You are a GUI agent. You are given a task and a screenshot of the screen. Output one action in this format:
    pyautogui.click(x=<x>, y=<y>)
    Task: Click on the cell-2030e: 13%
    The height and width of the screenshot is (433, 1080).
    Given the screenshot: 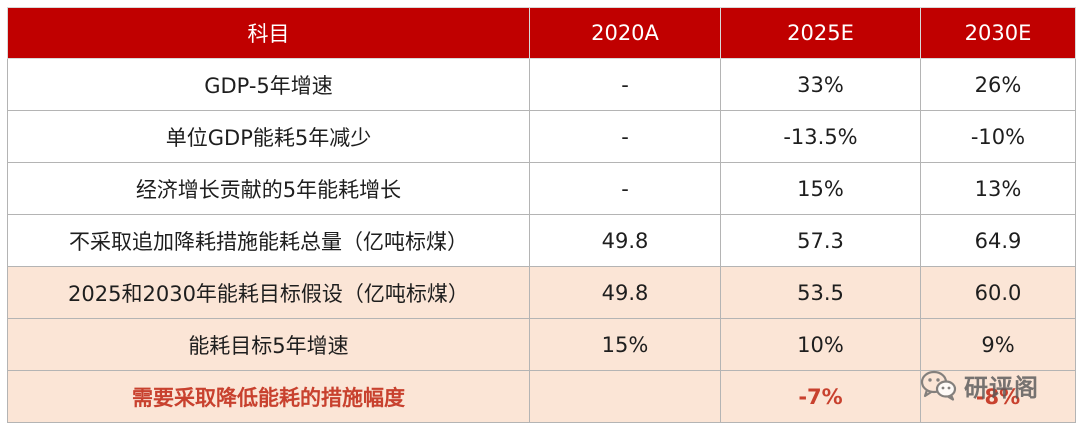 What is the action you would take?
    pyautogui.click(x=998, y=188)
    